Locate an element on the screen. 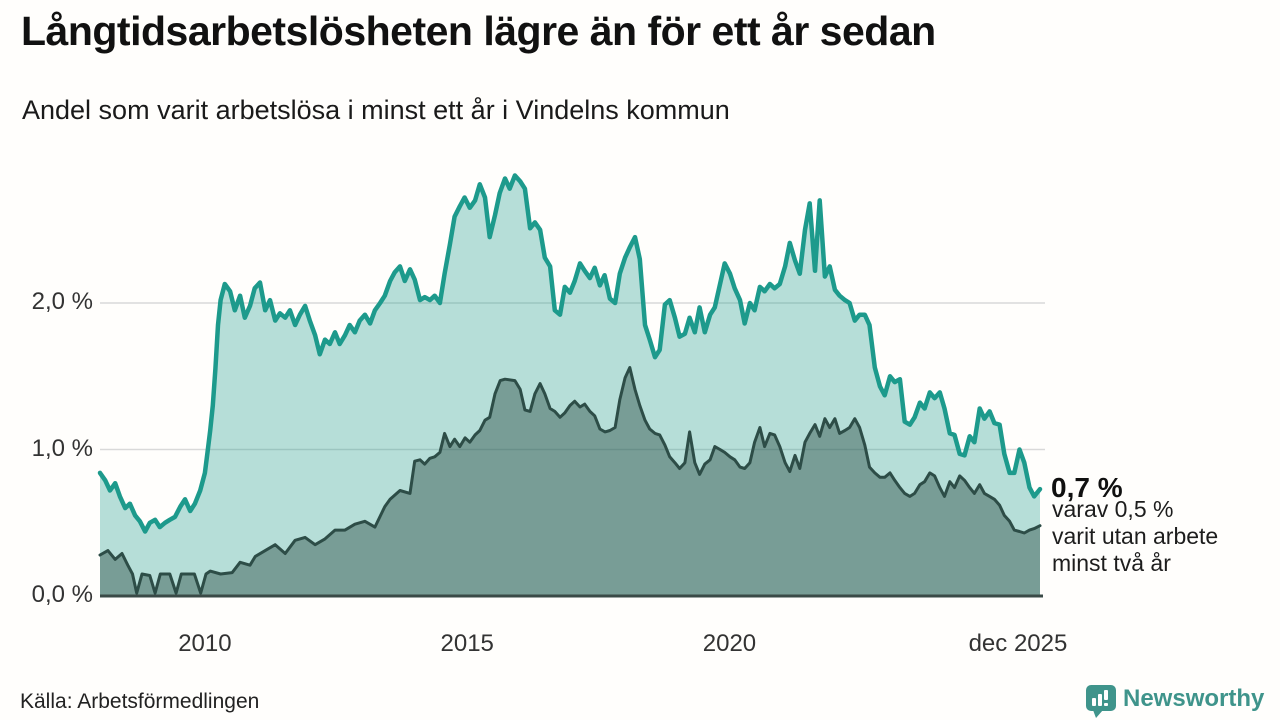 The width and height of the screenshot is (1280, 720). newsworthy-bubble-icon is located at coordinates (1101, 701).